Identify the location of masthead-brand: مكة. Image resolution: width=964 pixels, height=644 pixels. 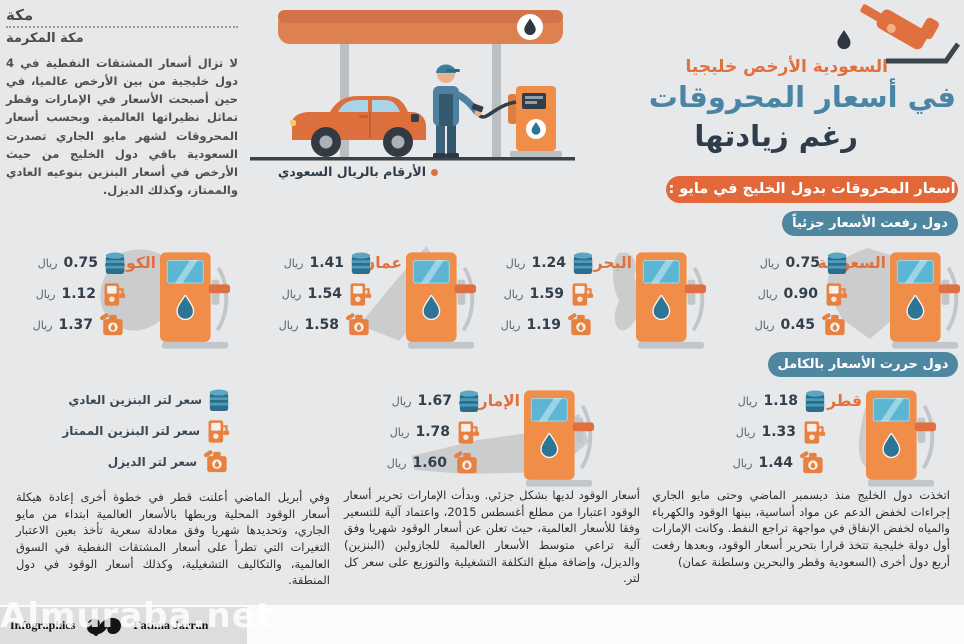
(20, 15).